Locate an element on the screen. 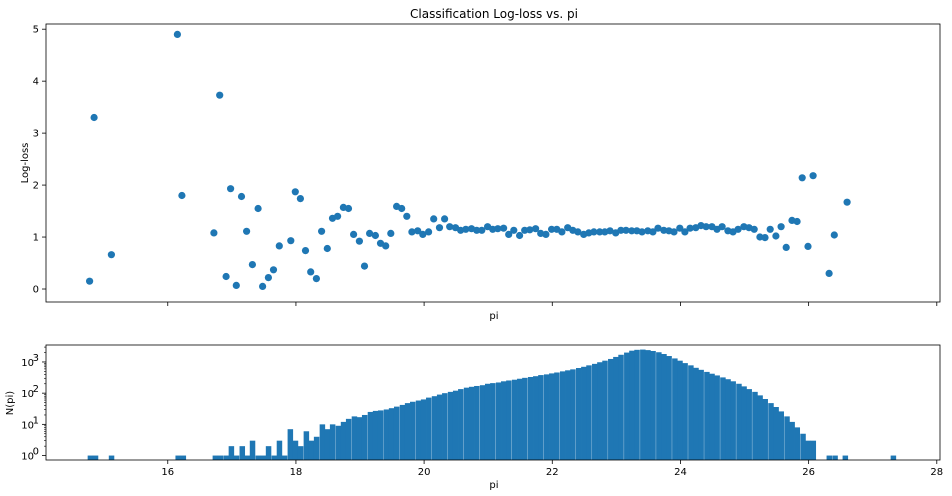  scatter-y-tick-label: 3 is located at coordinates (36, 134).